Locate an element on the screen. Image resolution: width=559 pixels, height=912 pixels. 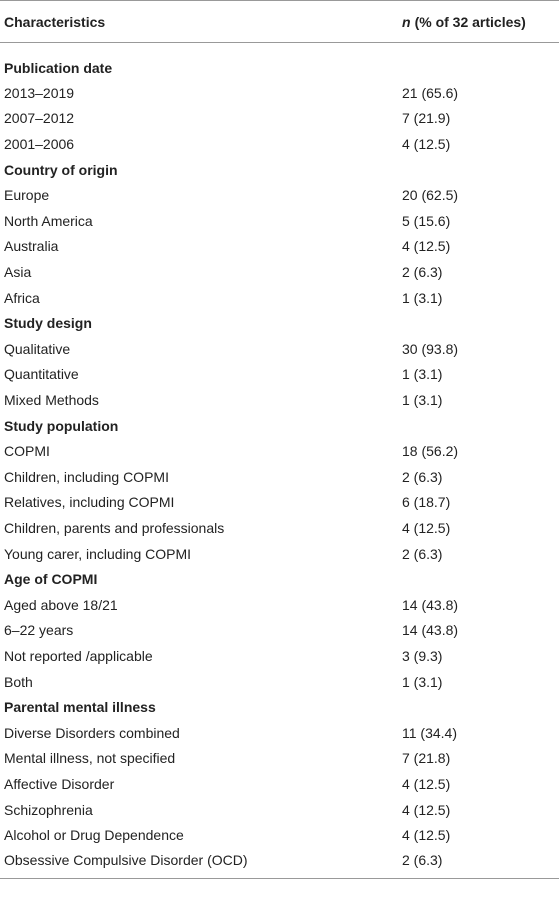
section-title: Study design is located at coordinates (48, 323).